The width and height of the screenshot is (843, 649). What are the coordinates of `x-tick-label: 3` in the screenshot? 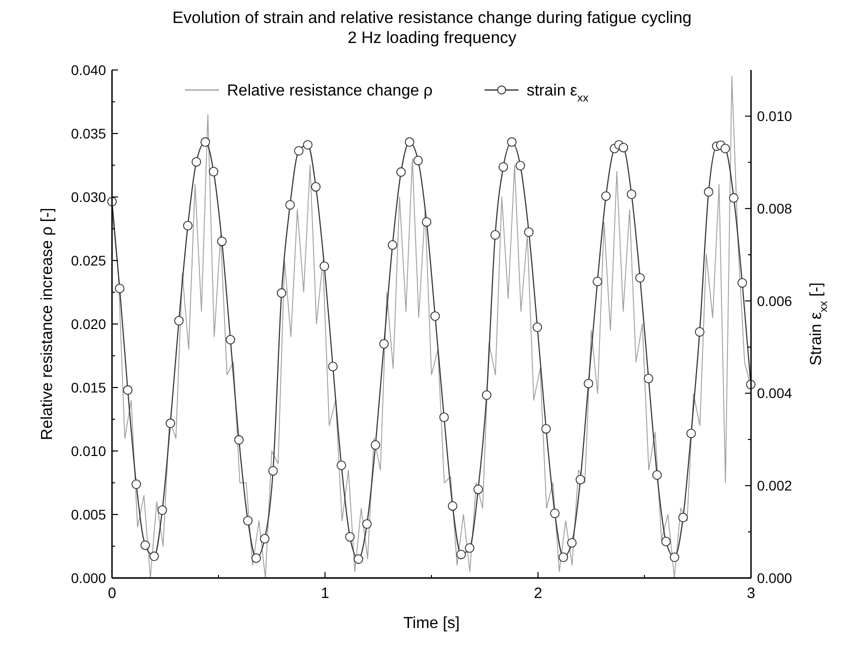 It's located at (751, 593).